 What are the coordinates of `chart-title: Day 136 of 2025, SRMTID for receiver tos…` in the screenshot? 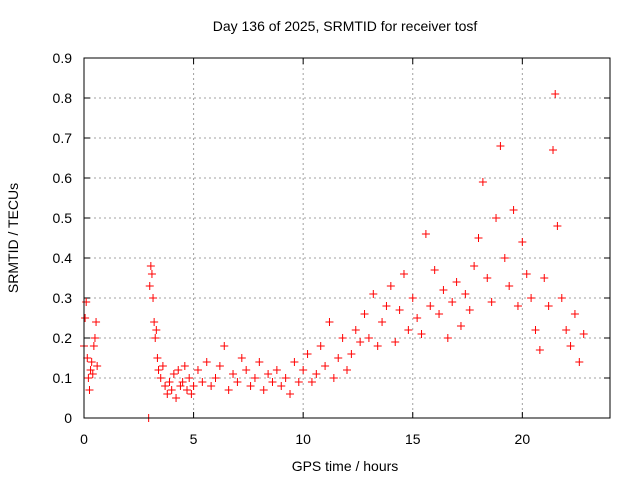 It's located at (345, 26).